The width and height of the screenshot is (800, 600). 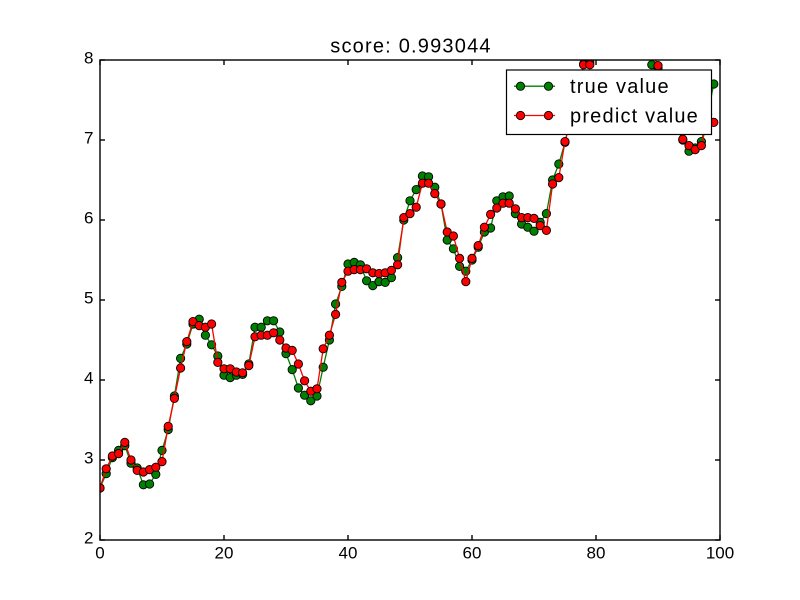 I want to click on svg-text: 0, so click(x=99, y=553).